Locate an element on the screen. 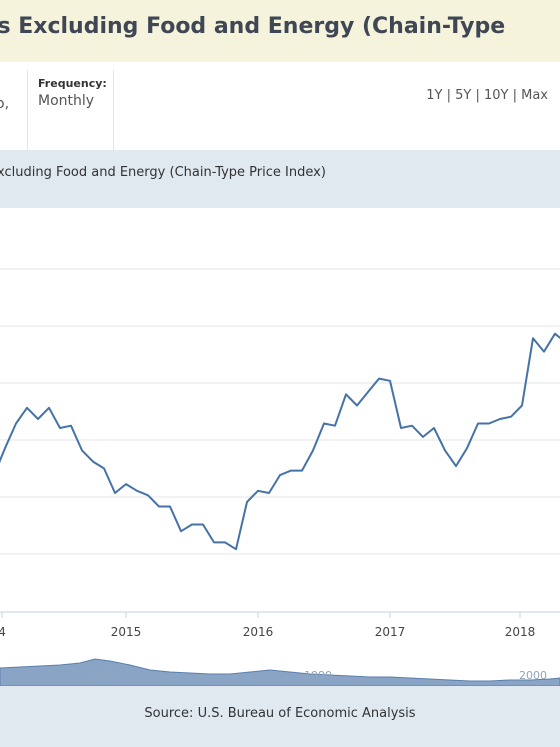 The width and height of the screenshot is (560, 747). units-cut-value: o, is located at coordinates (5, 104).